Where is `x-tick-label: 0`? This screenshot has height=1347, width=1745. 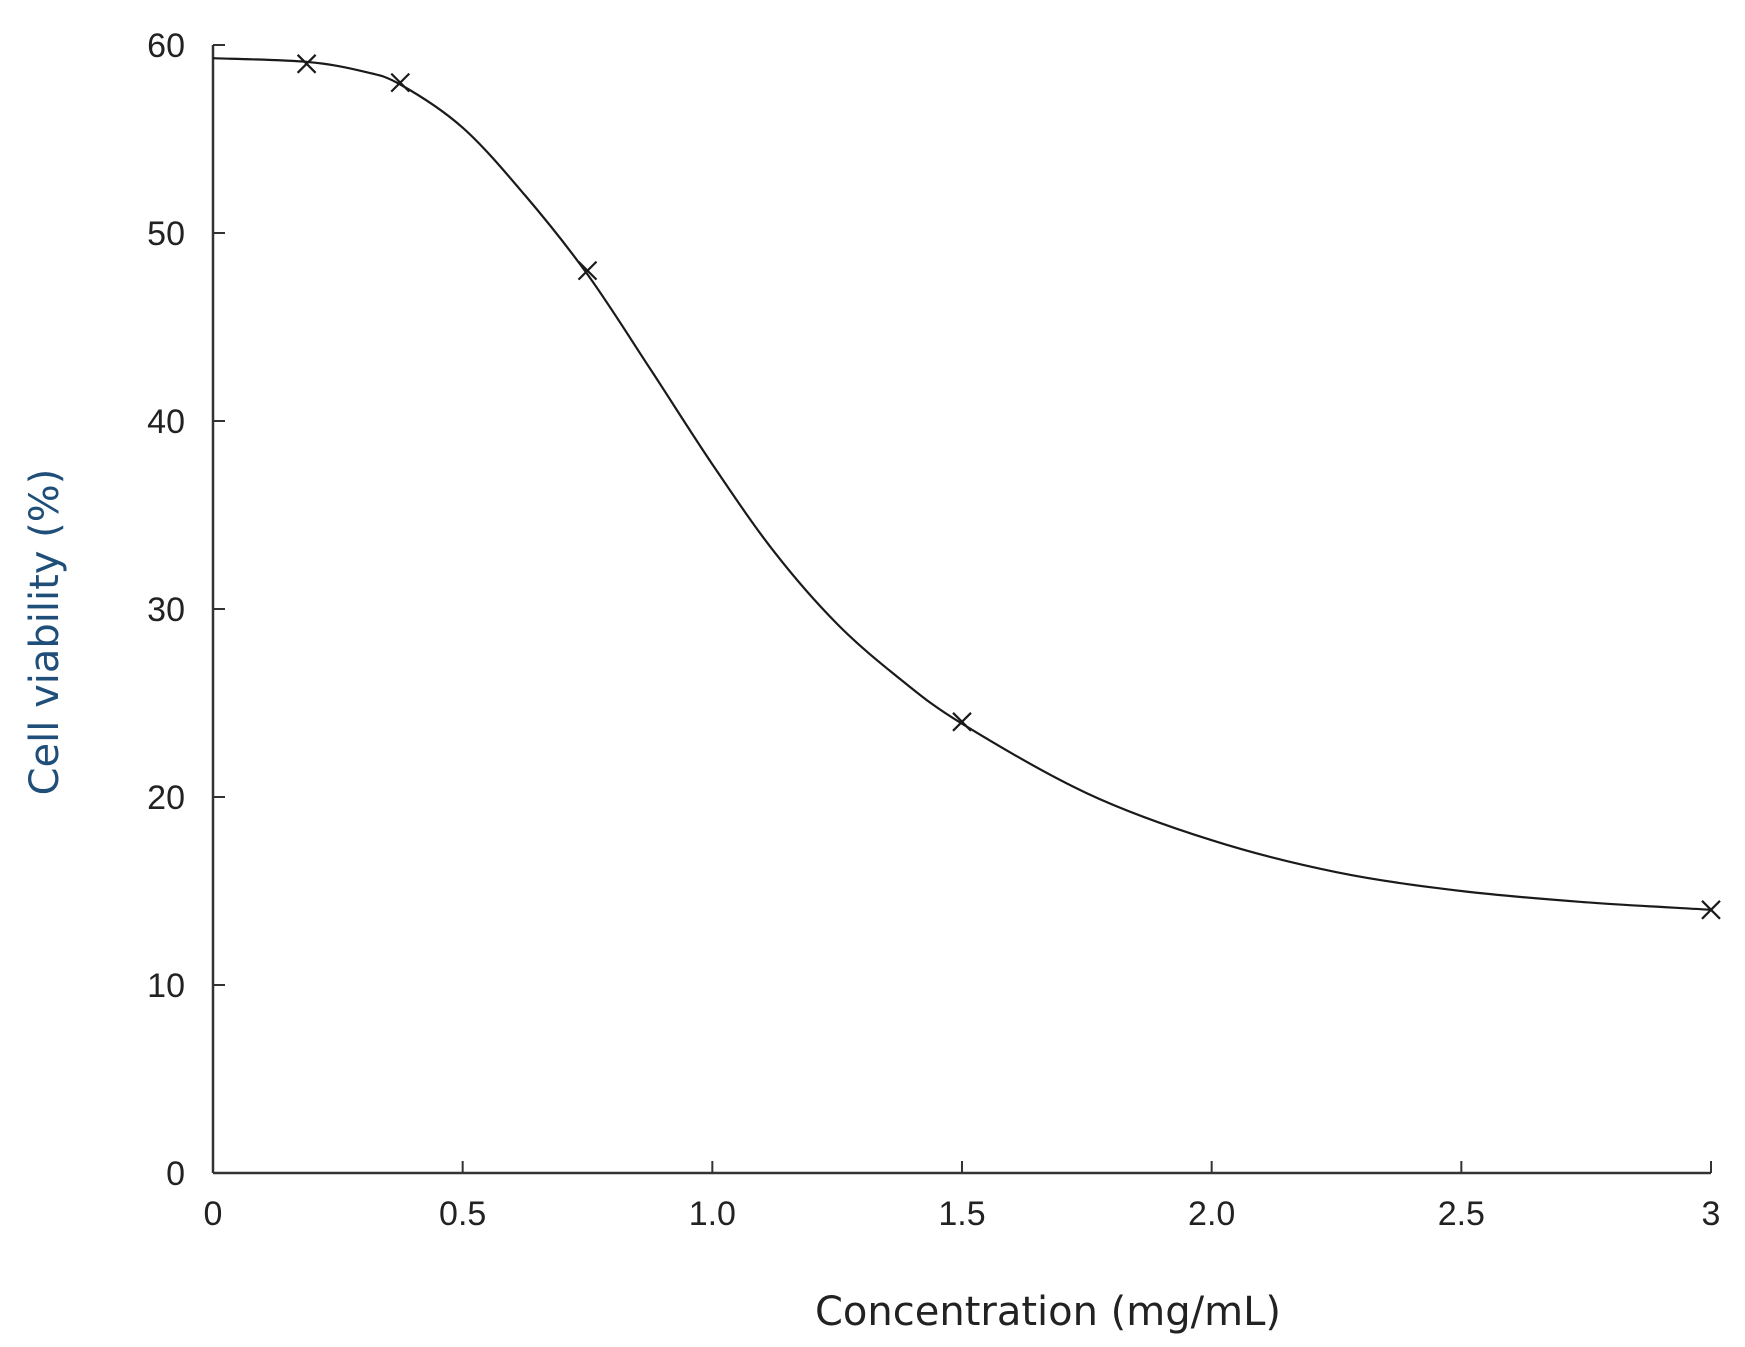 x-tick-label: 0 is located at coordinates (213, 1214).